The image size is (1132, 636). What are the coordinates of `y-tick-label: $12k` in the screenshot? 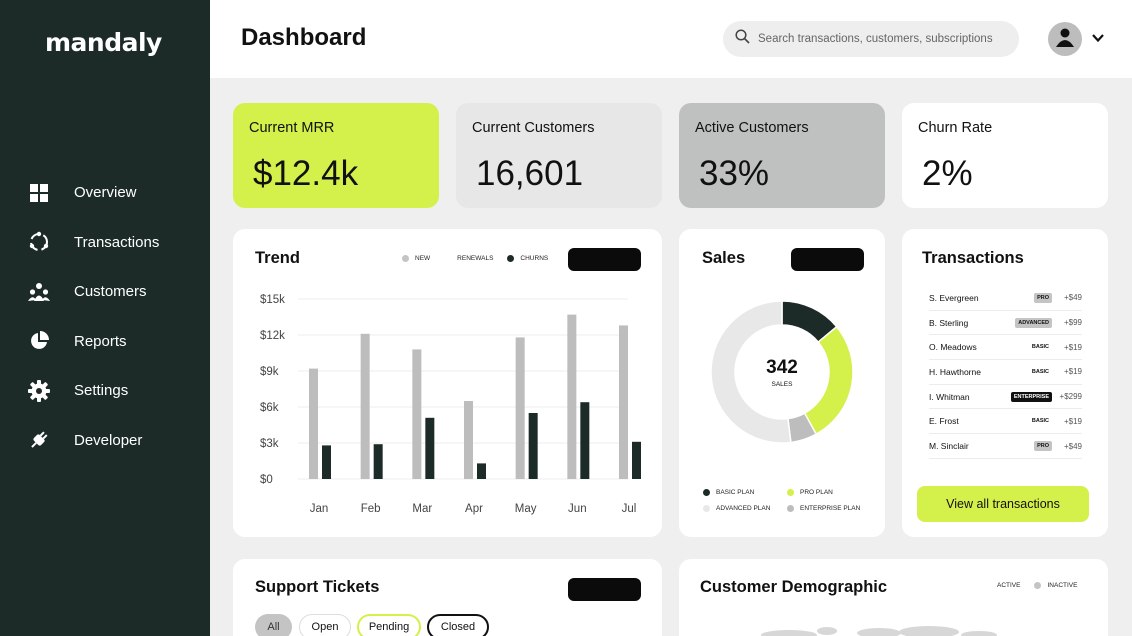 It's located at (272, 336).